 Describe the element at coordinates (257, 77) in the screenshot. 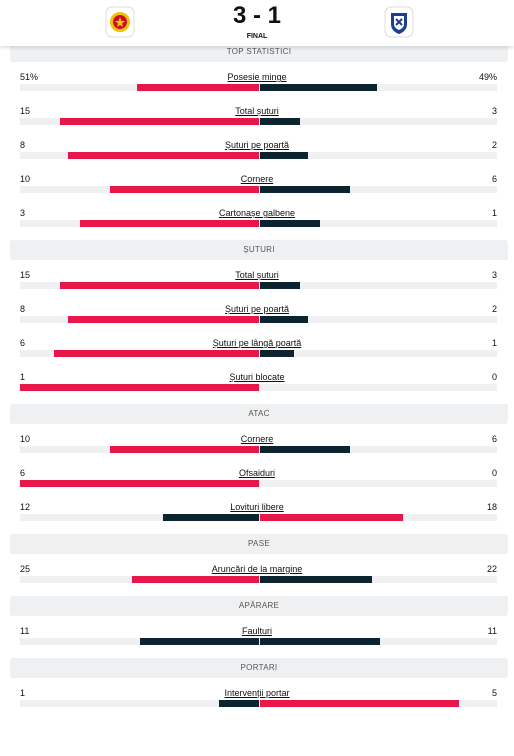

I see `stat-label: Posesie minge` at that location.